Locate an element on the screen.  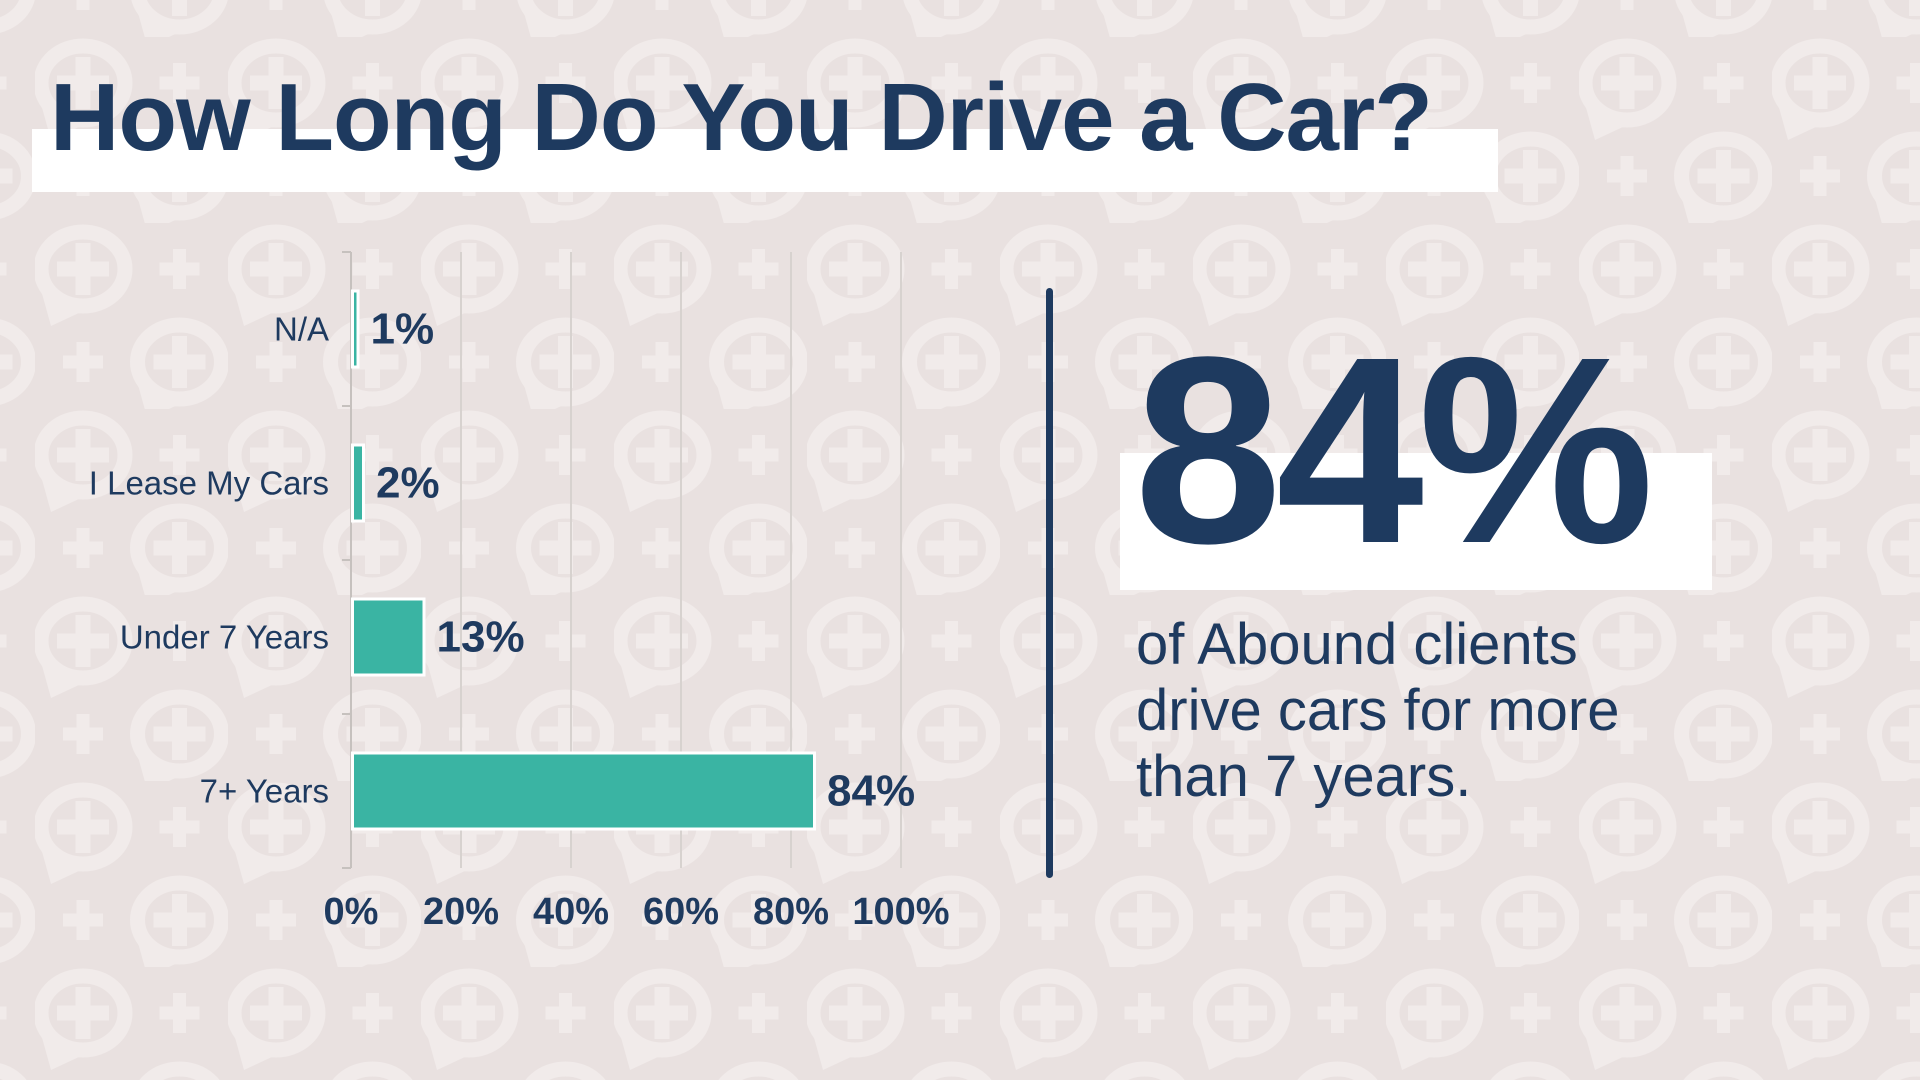
section-divider-line is located at coordinates (1049, 583).